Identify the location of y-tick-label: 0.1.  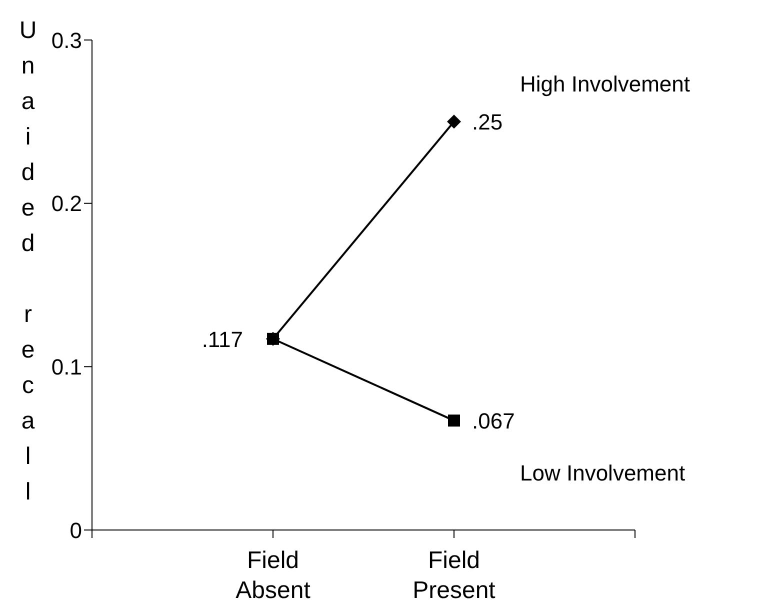
(66, 367).